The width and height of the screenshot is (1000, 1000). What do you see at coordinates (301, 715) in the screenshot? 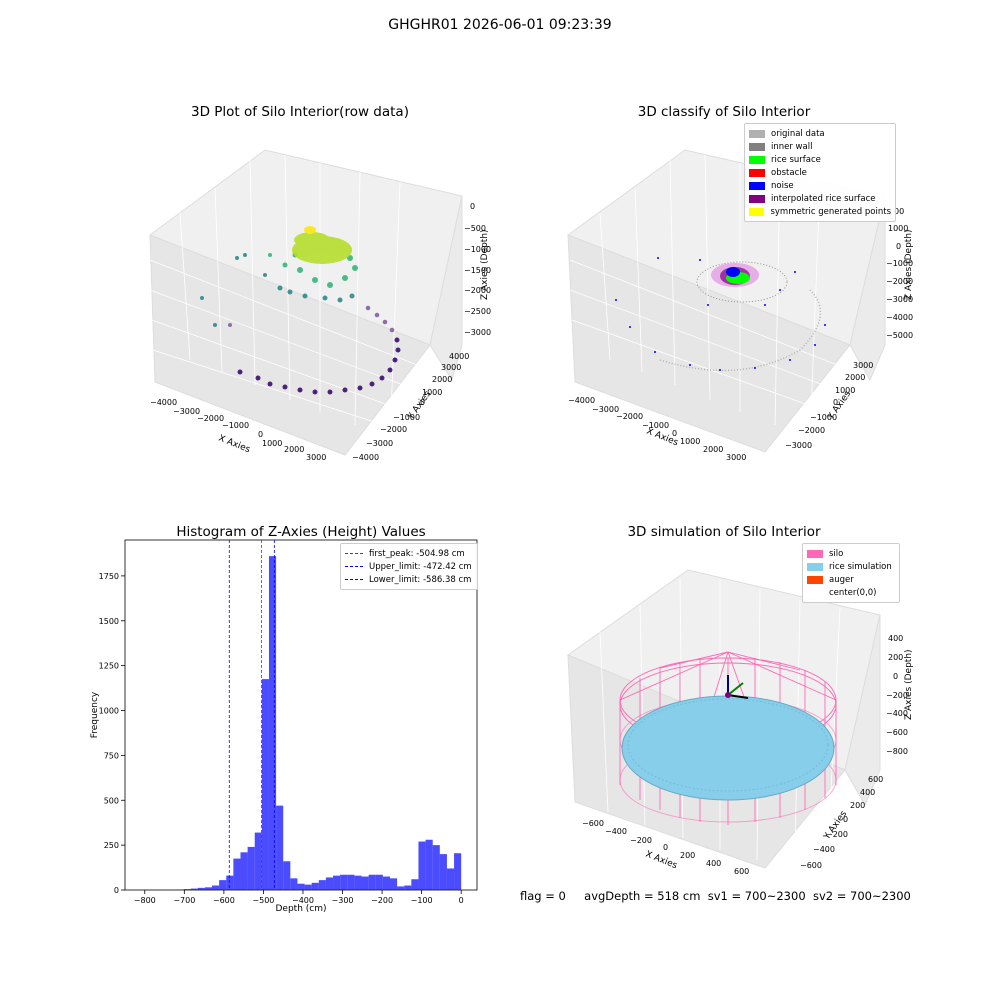
I see `histogram-frame` at bounding box center [301, 715].